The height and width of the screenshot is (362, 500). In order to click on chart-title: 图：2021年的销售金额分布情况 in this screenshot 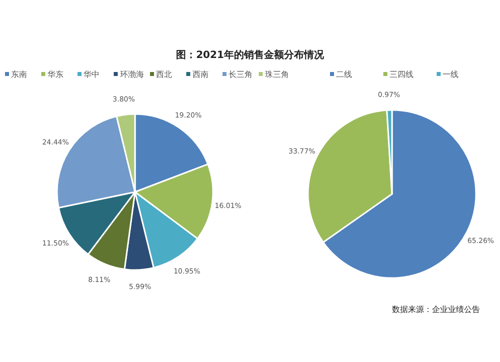, I will do `click(250, 55)`.